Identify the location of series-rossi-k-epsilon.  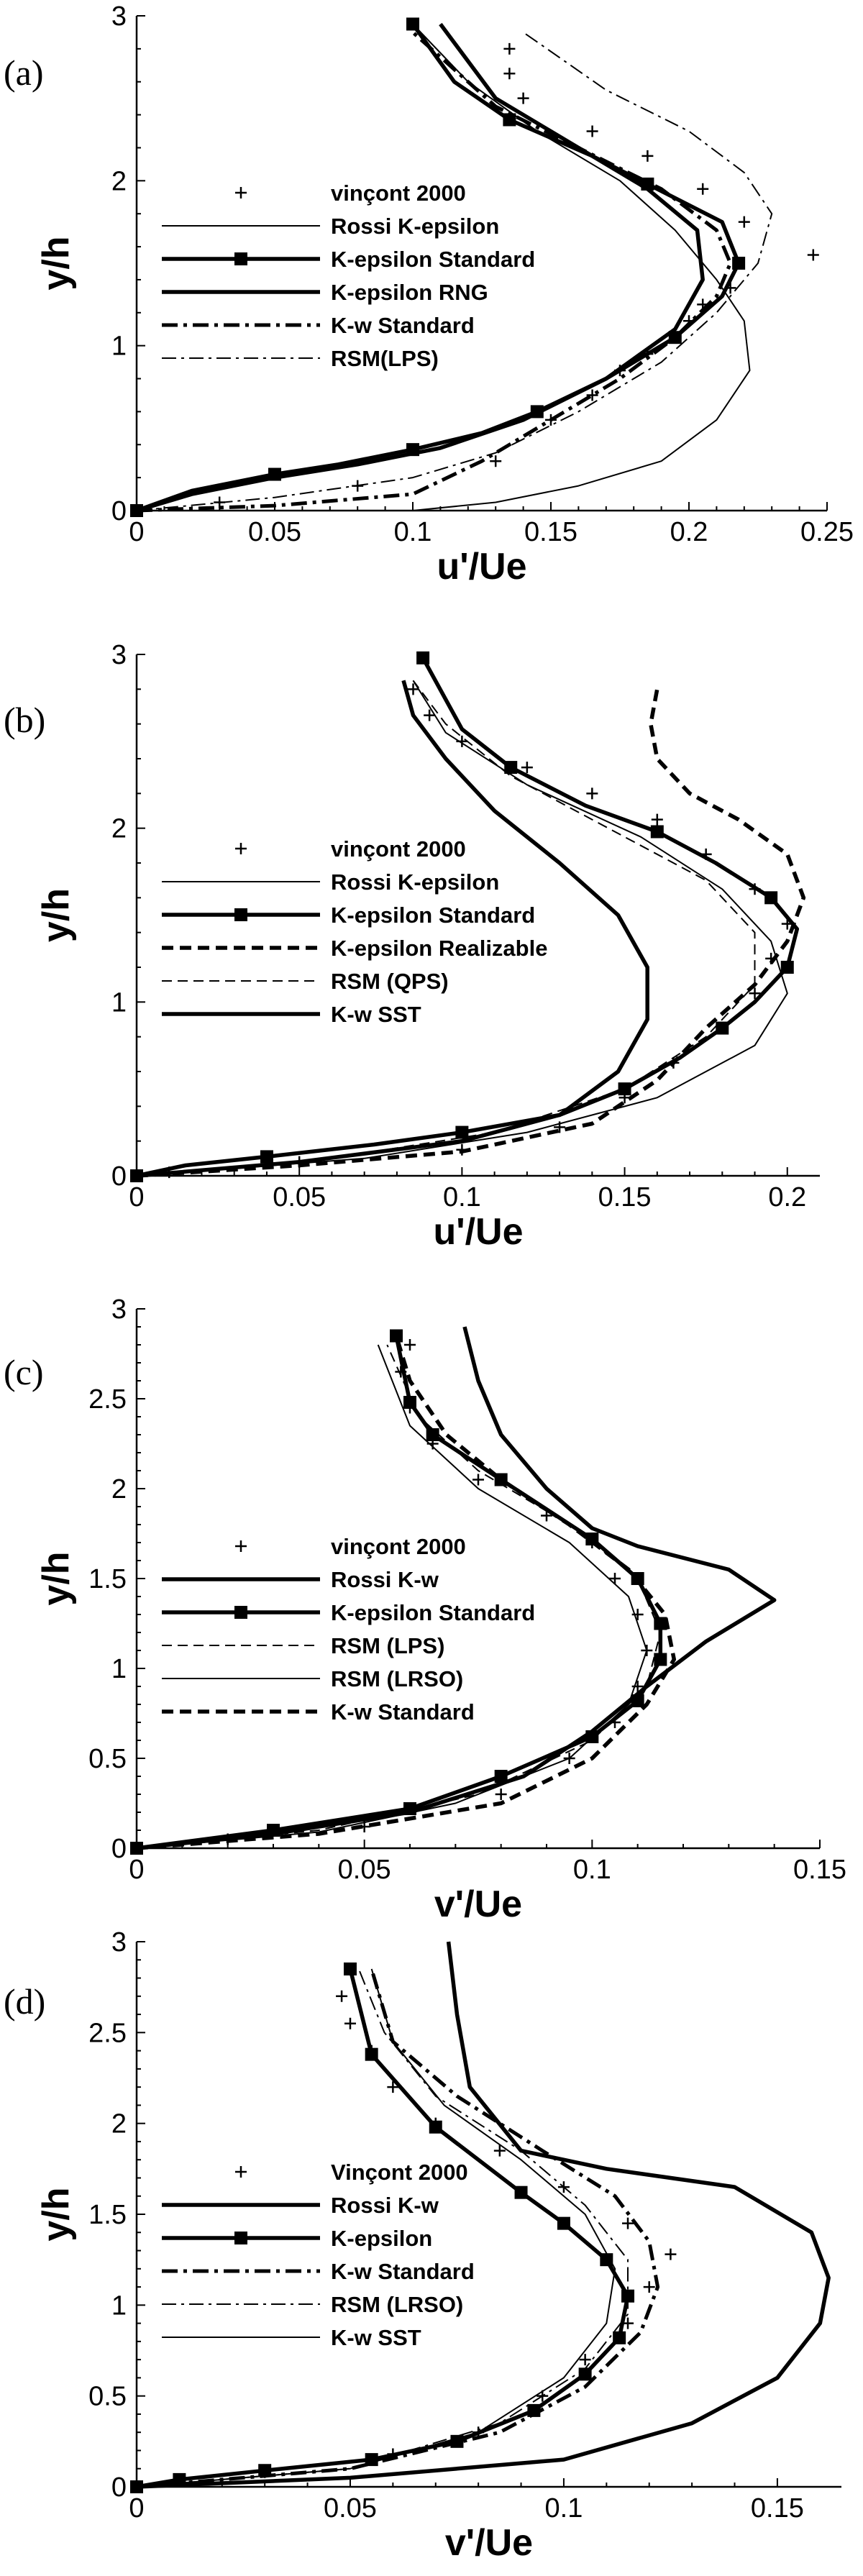
(462, 928).